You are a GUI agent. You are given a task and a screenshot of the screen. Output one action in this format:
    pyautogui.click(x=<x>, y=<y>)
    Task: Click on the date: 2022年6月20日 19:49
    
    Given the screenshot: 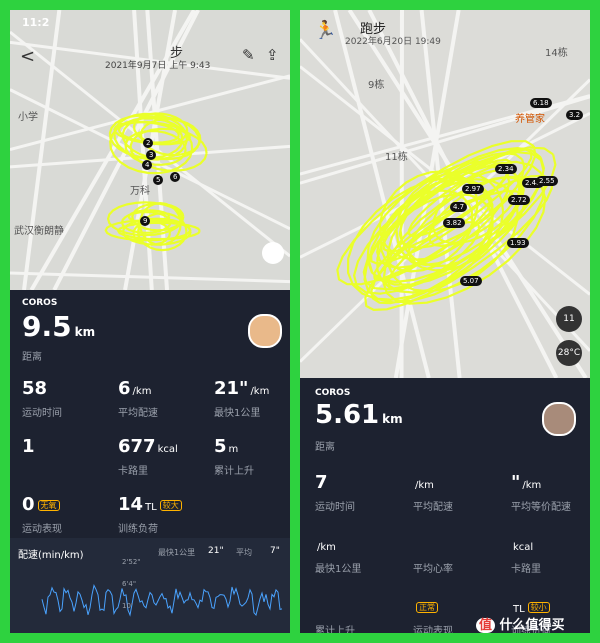 What is the action you would take?
    pyautogui.click(x=393, y=42)
    